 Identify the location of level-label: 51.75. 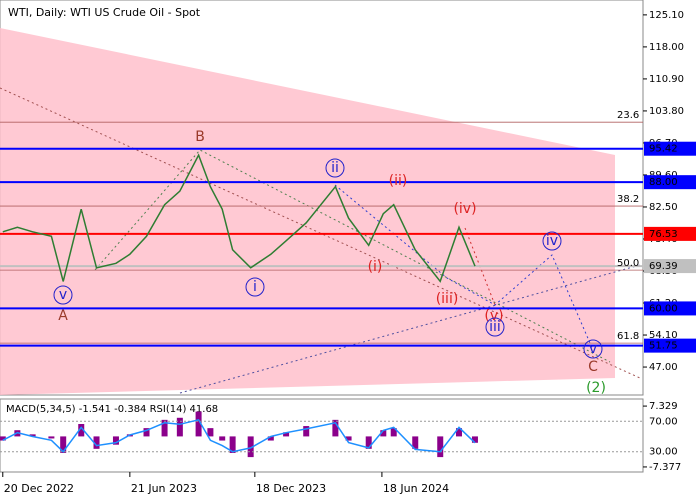
(663, 346).